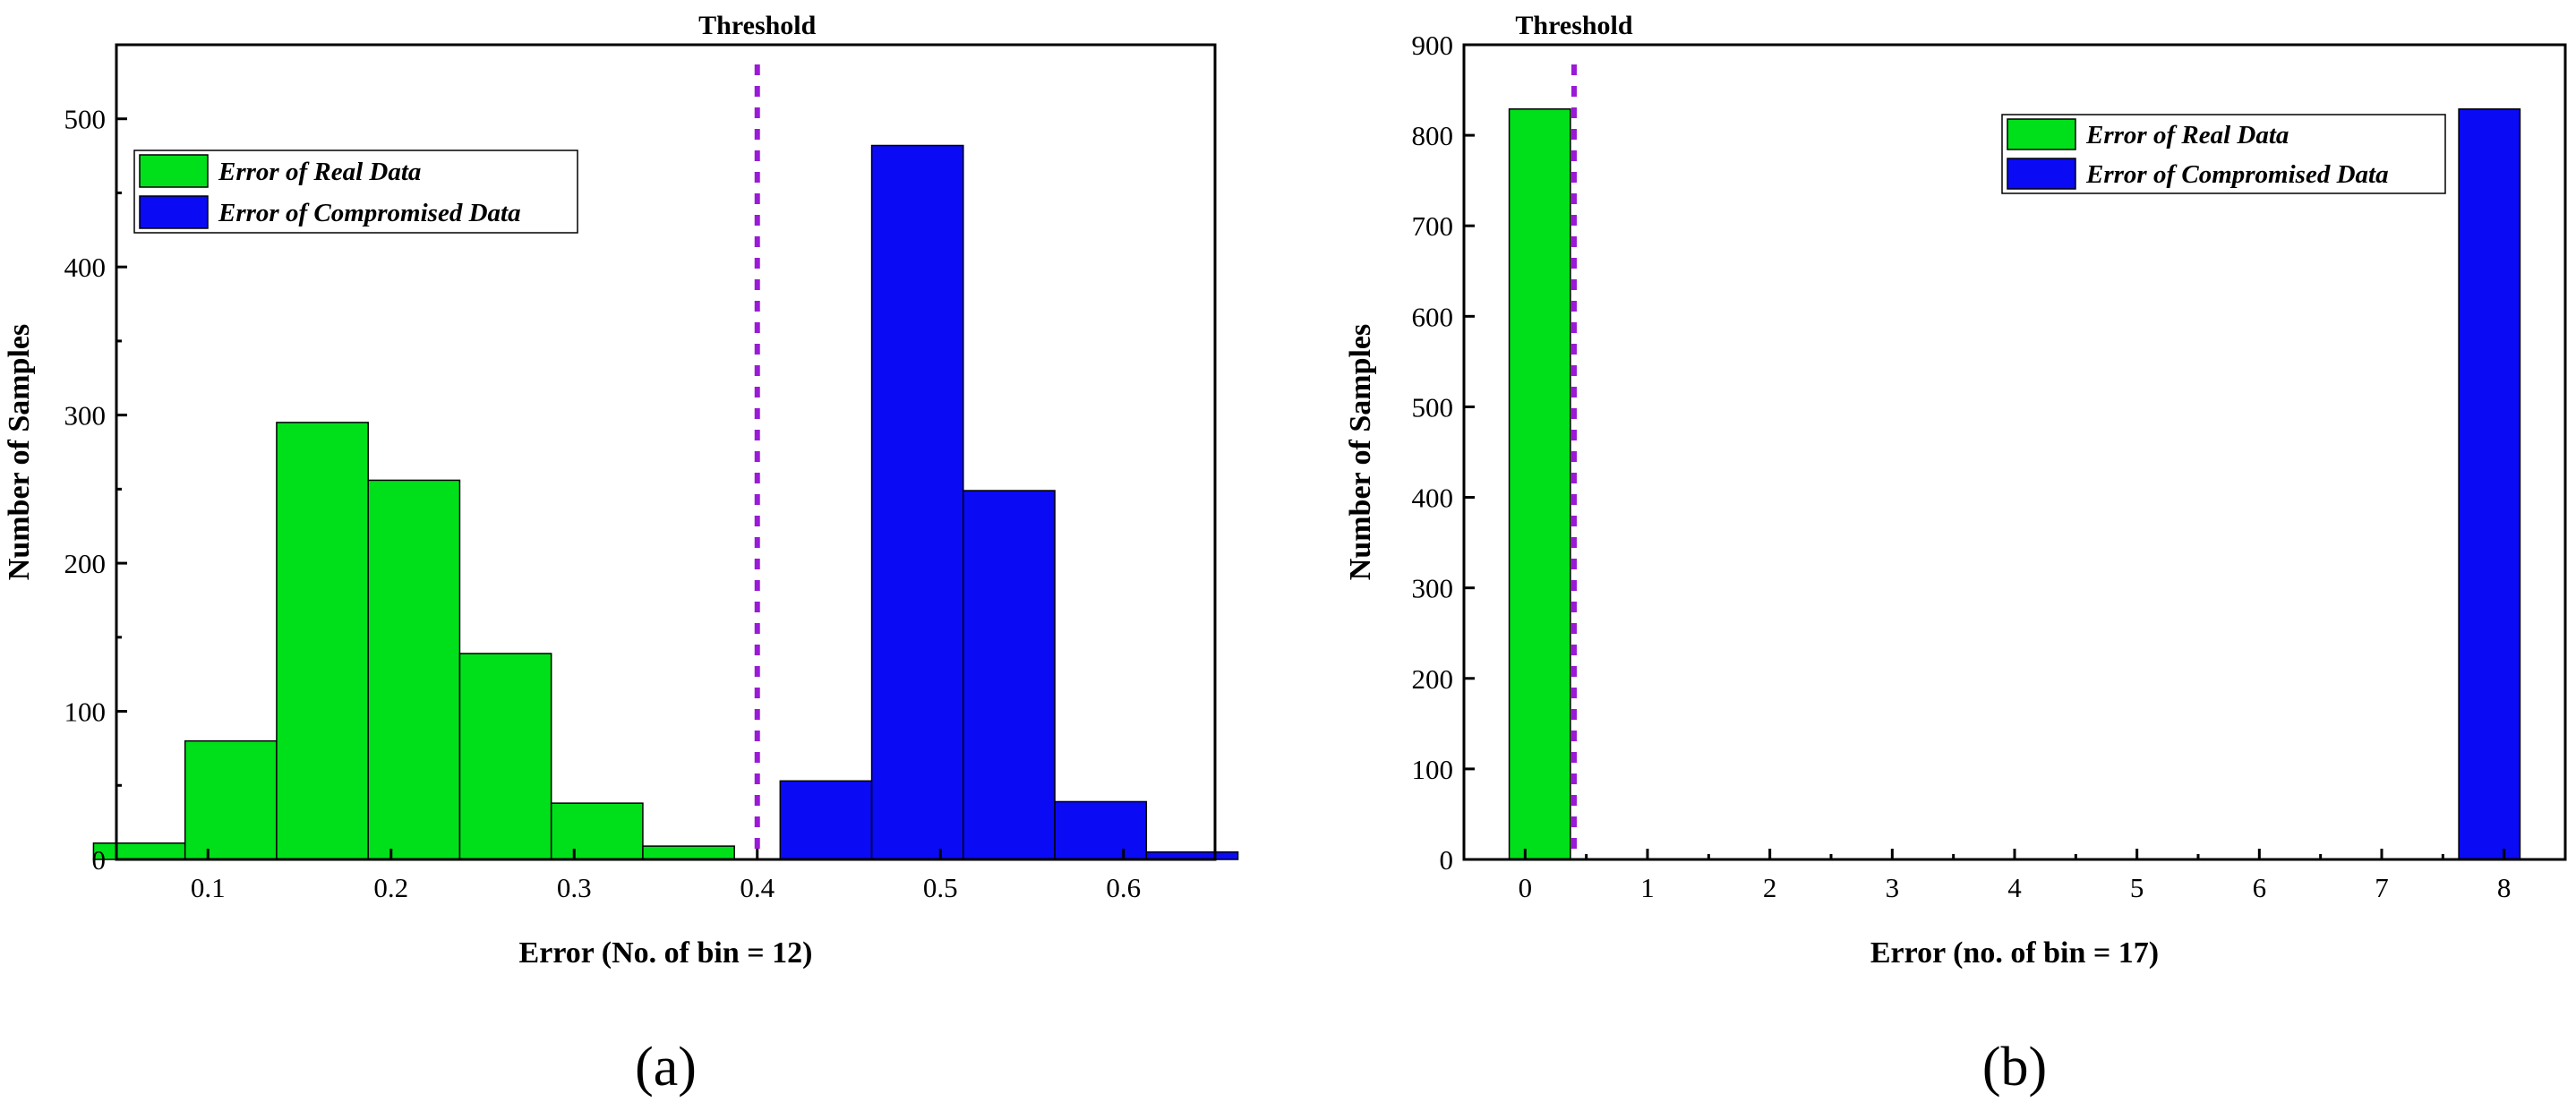  I want to click on x-tick-label: 0.3, so click(574, 887).